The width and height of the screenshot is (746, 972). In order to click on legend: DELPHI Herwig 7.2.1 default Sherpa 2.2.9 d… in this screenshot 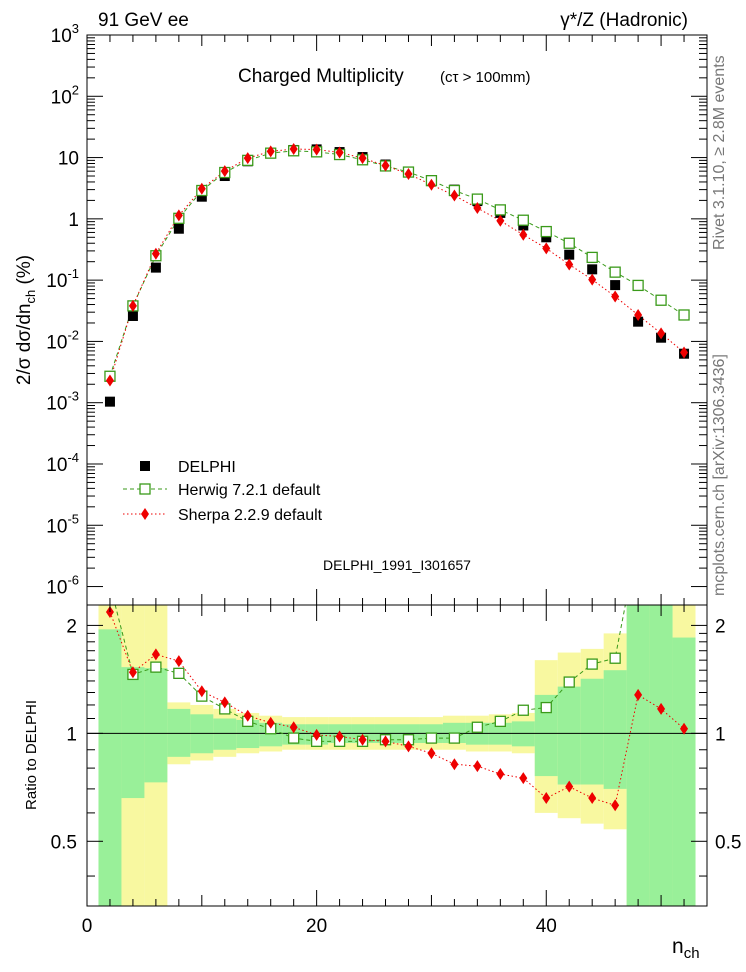, I will do `click(223, 491)`.